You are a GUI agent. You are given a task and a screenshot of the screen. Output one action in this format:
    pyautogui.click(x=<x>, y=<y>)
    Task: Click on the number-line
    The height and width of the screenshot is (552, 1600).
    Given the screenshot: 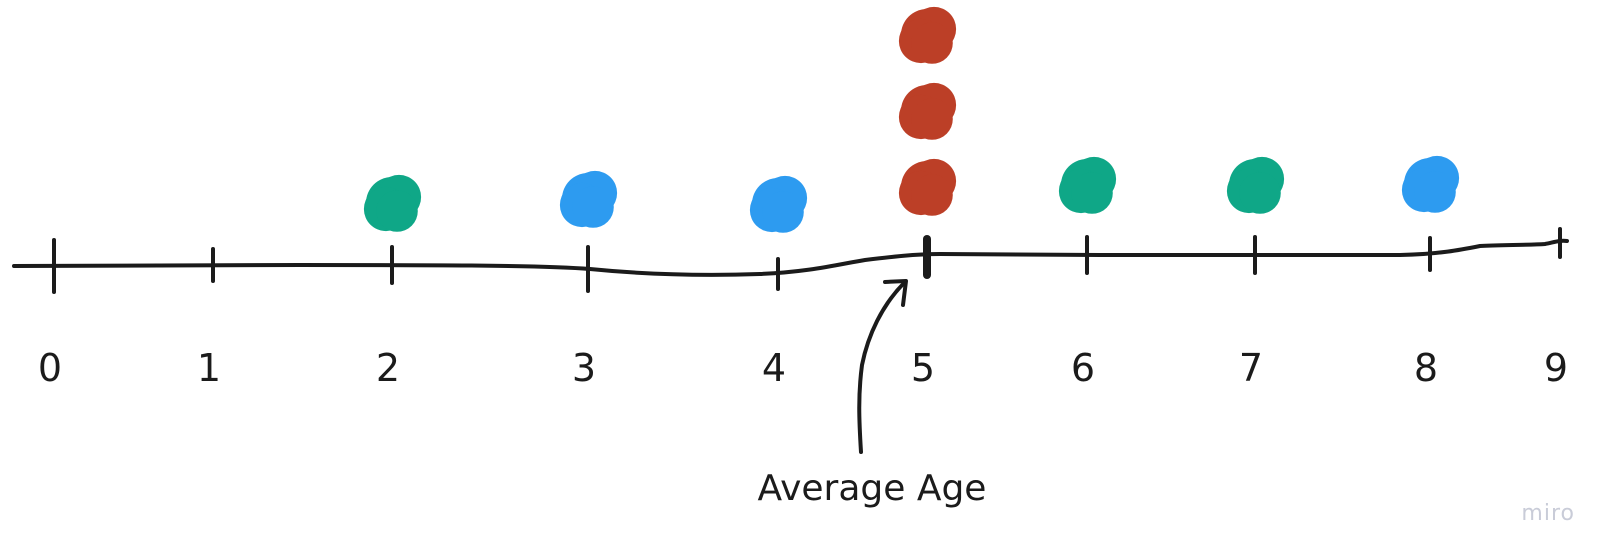 What is the action you would take?
    pyautogui.click(x=790, y=257)
    